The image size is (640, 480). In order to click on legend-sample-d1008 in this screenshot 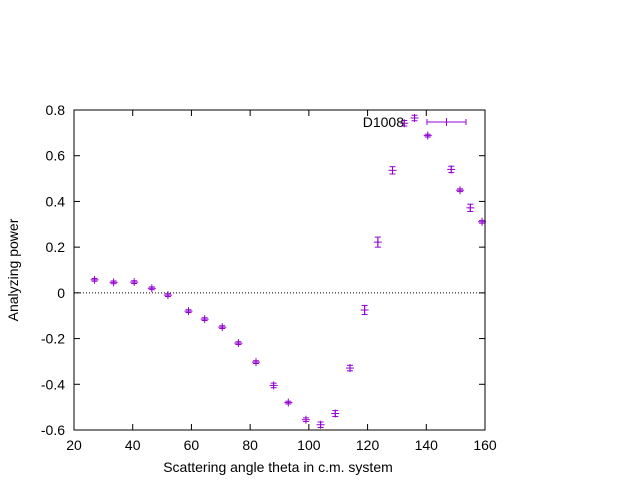, I will do `click(446, 122)`.